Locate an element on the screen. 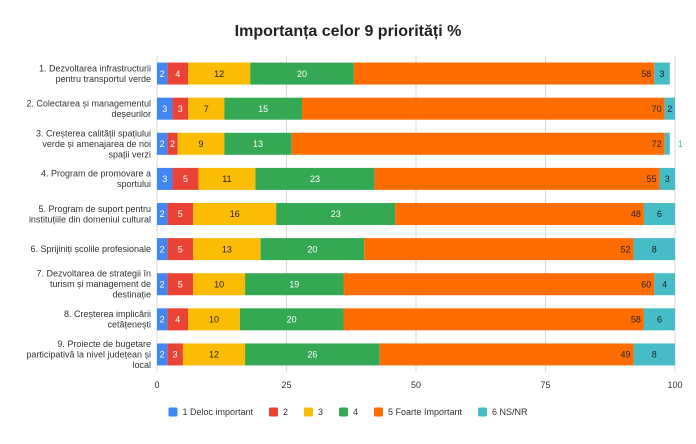 The image size is (696, 444). data-label: 70 is located at coordinates (657, 109).